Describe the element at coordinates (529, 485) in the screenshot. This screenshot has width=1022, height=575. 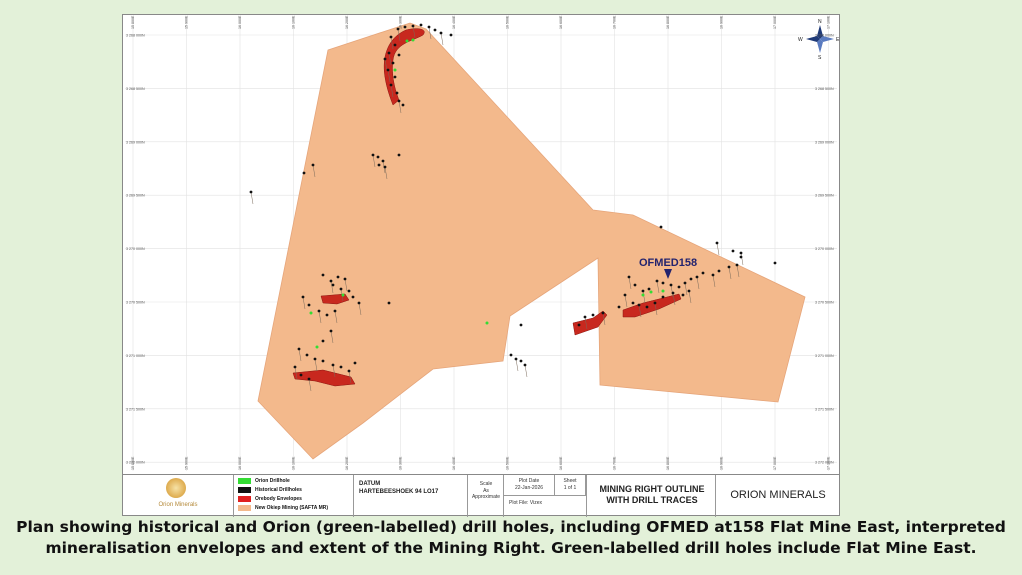
I see `plot-date-box: Plot Date 22-Jan-2026` at that location.